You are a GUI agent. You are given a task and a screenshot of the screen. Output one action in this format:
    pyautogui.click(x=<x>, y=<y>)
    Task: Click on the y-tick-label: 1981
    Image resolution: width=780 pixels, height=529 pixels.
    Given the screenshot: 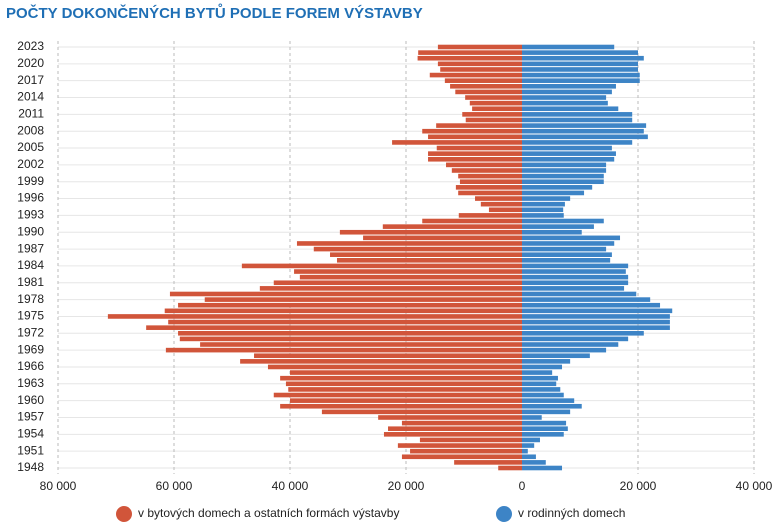 What is the action you would take?
    pyautogui.click(x=30, y=282)
    